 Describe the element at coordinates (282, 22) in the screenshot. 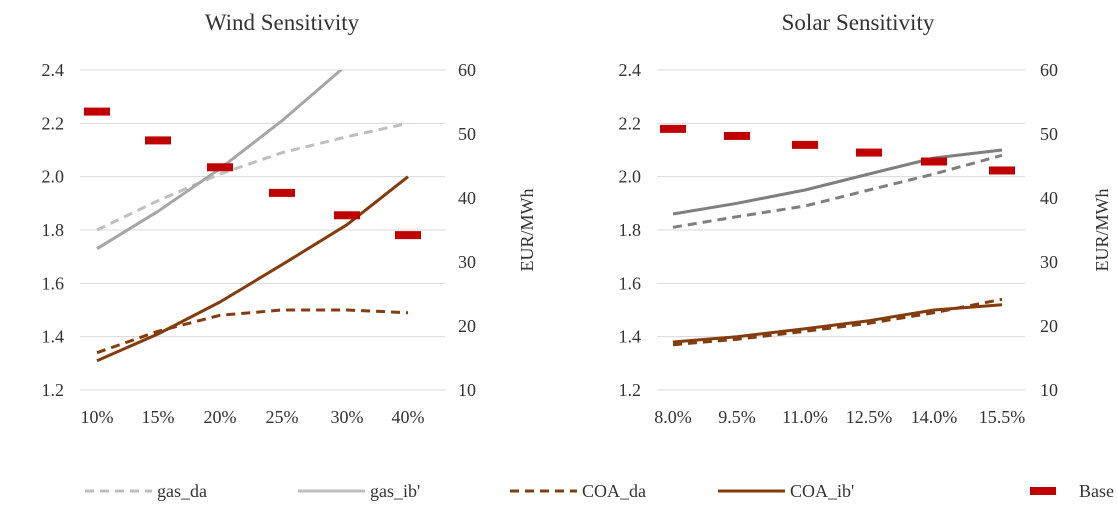

I see `chart-title: Wind Sensitivity` at that location.